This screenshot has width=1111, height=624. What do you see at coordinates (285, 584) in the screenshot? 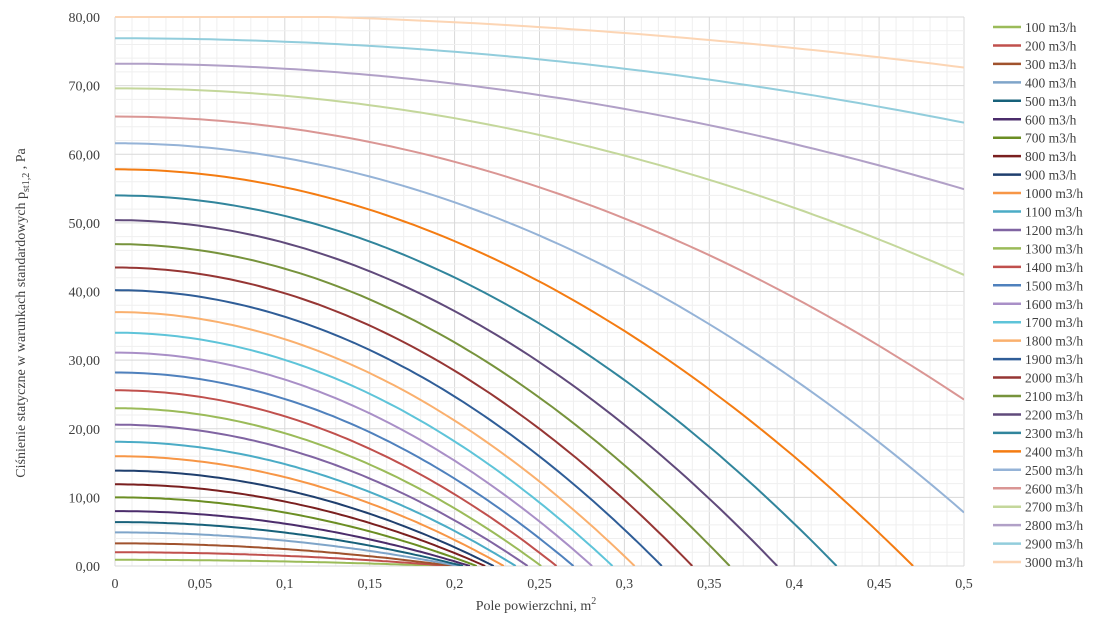
I see `x-tick-label: 0,1` at bounding box center [285, 584].